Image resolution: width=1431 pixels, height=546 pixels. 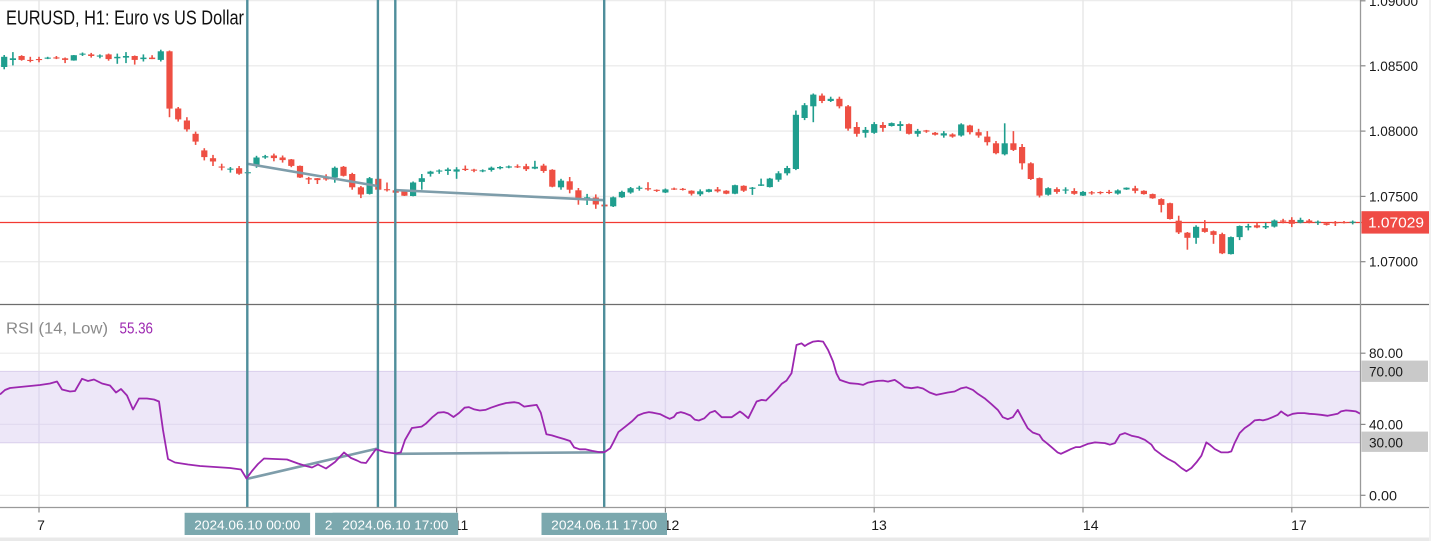 I want to click on svg-text: 2024.06.11 17:00, so click(x=604, y=525).